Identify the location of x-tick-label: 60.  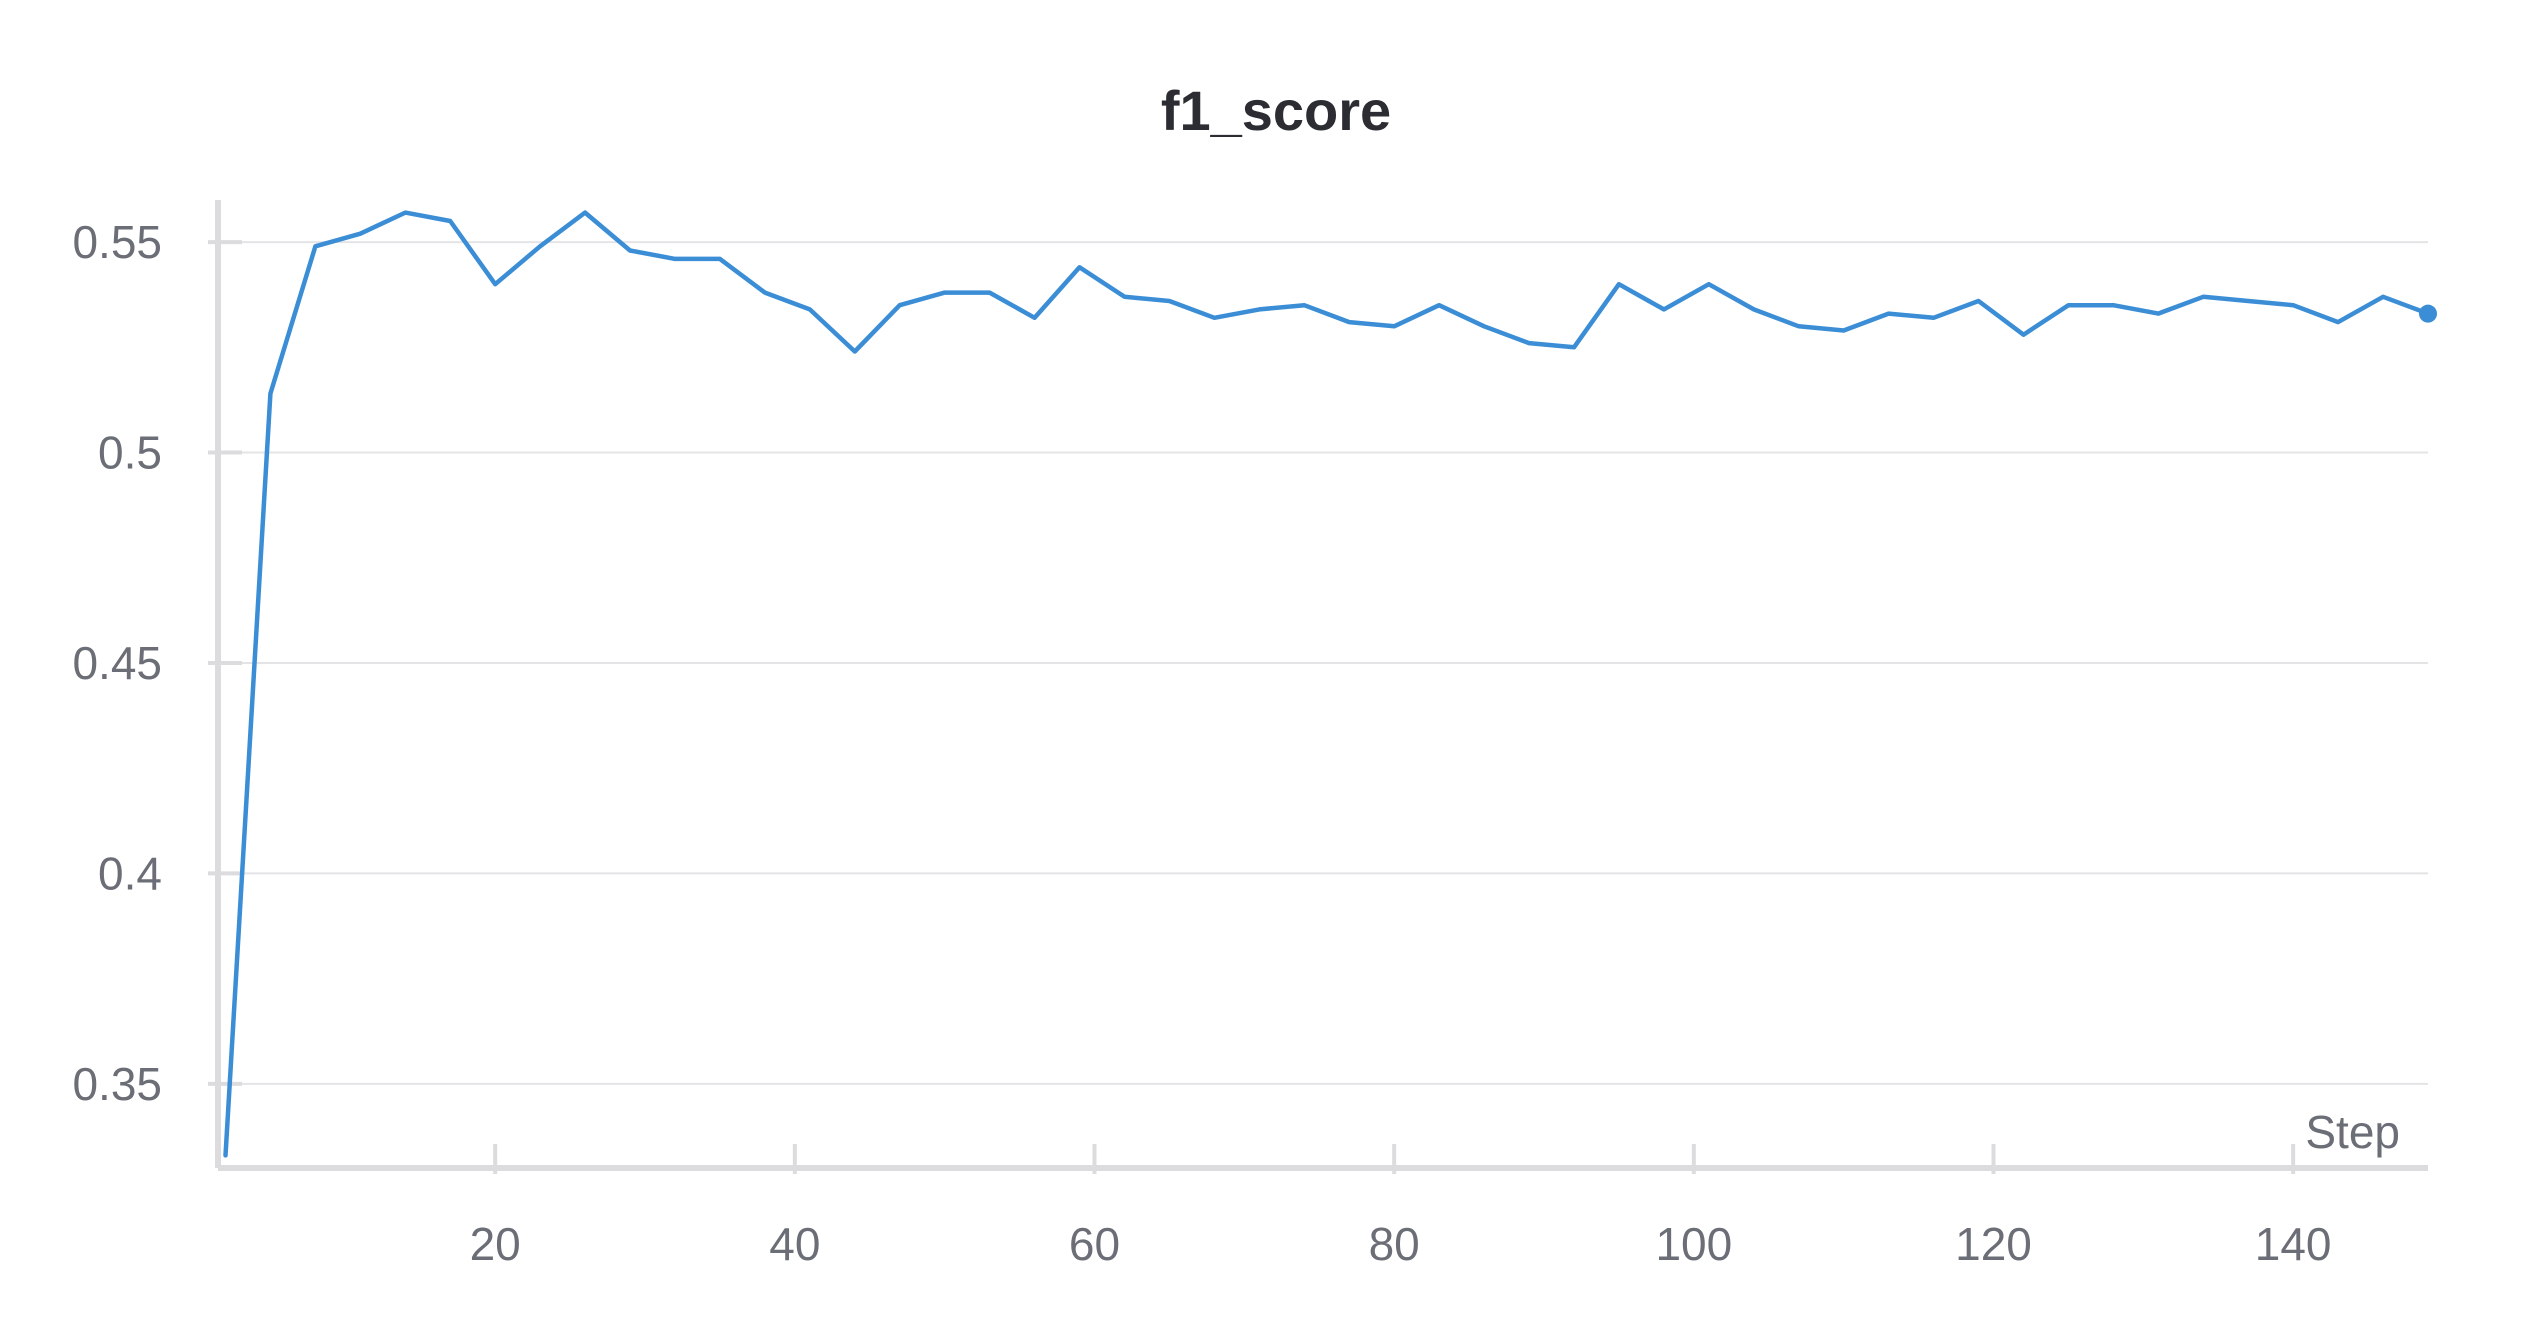
(1094, 1244).